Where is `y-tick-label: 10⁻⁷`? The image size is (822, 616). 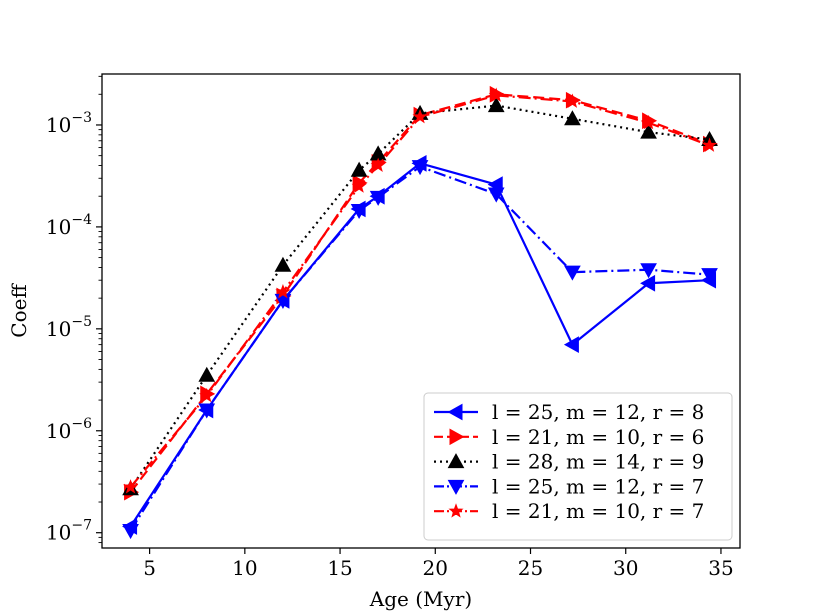
y-tick-label: 10⁻⁷ is located at coordinates (69, 531).